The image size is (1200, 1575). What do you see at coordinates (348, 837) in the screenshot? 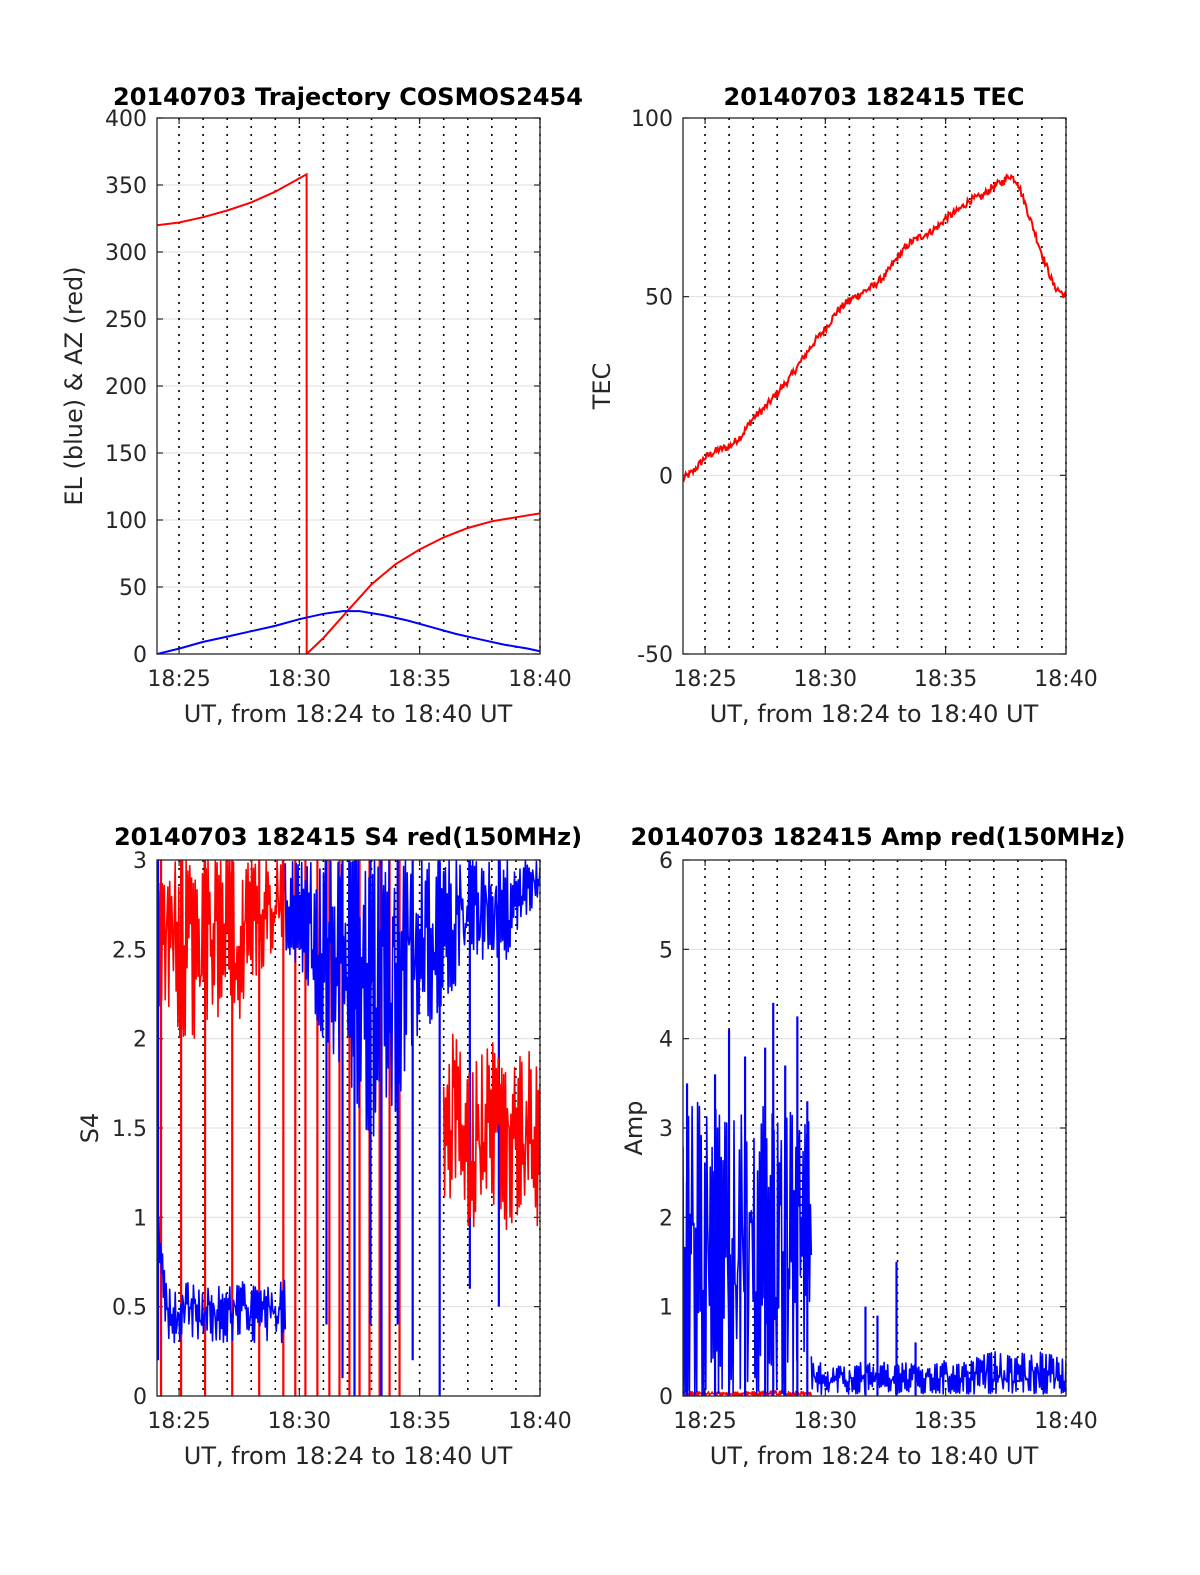
I see `s4-title: 20140703 182415 S4 red(150MHz)` at bounding box center [348, 837].